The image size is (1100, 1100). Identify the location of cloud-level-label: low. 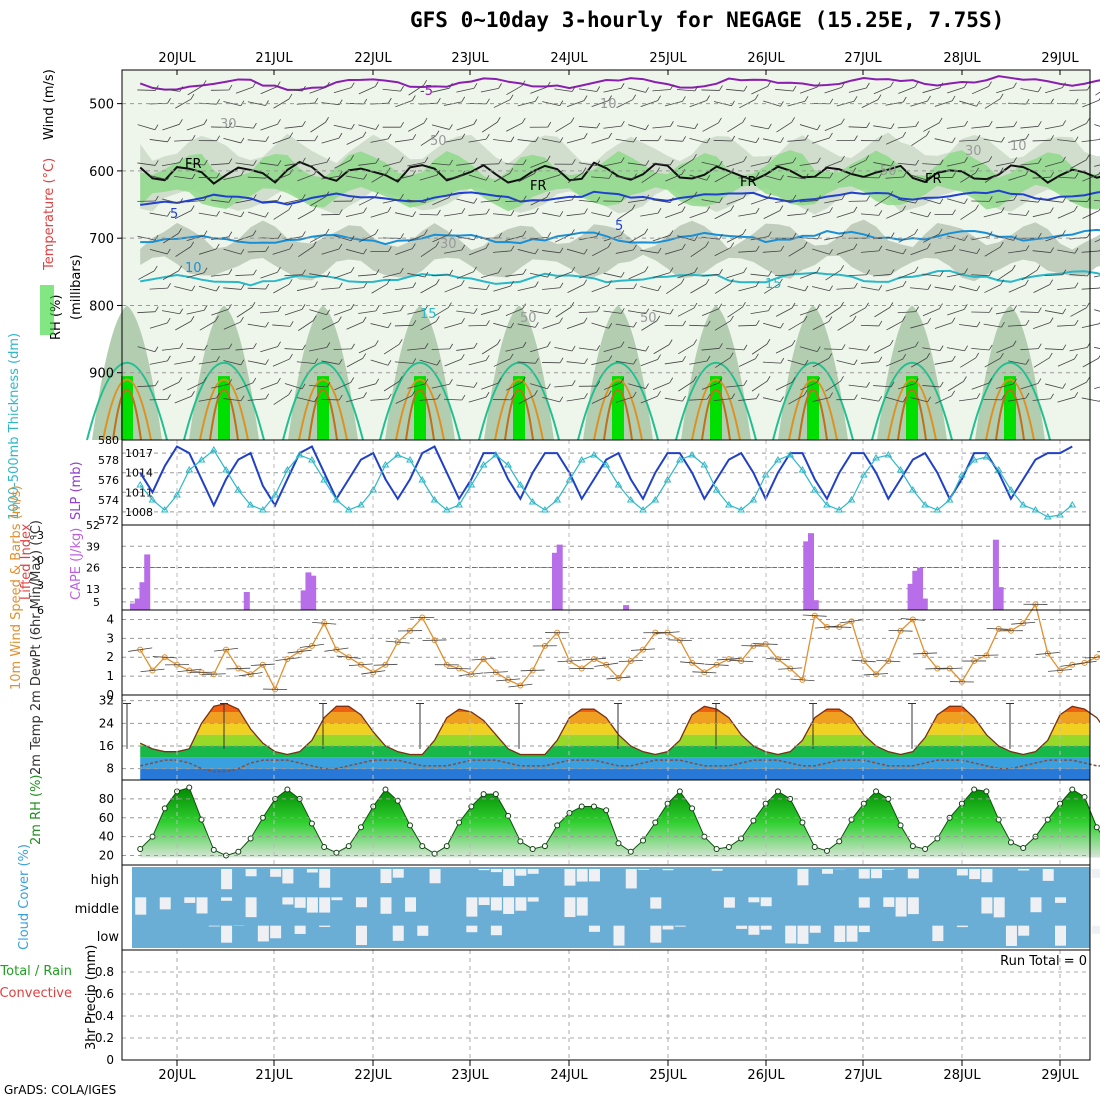
(108, 937).